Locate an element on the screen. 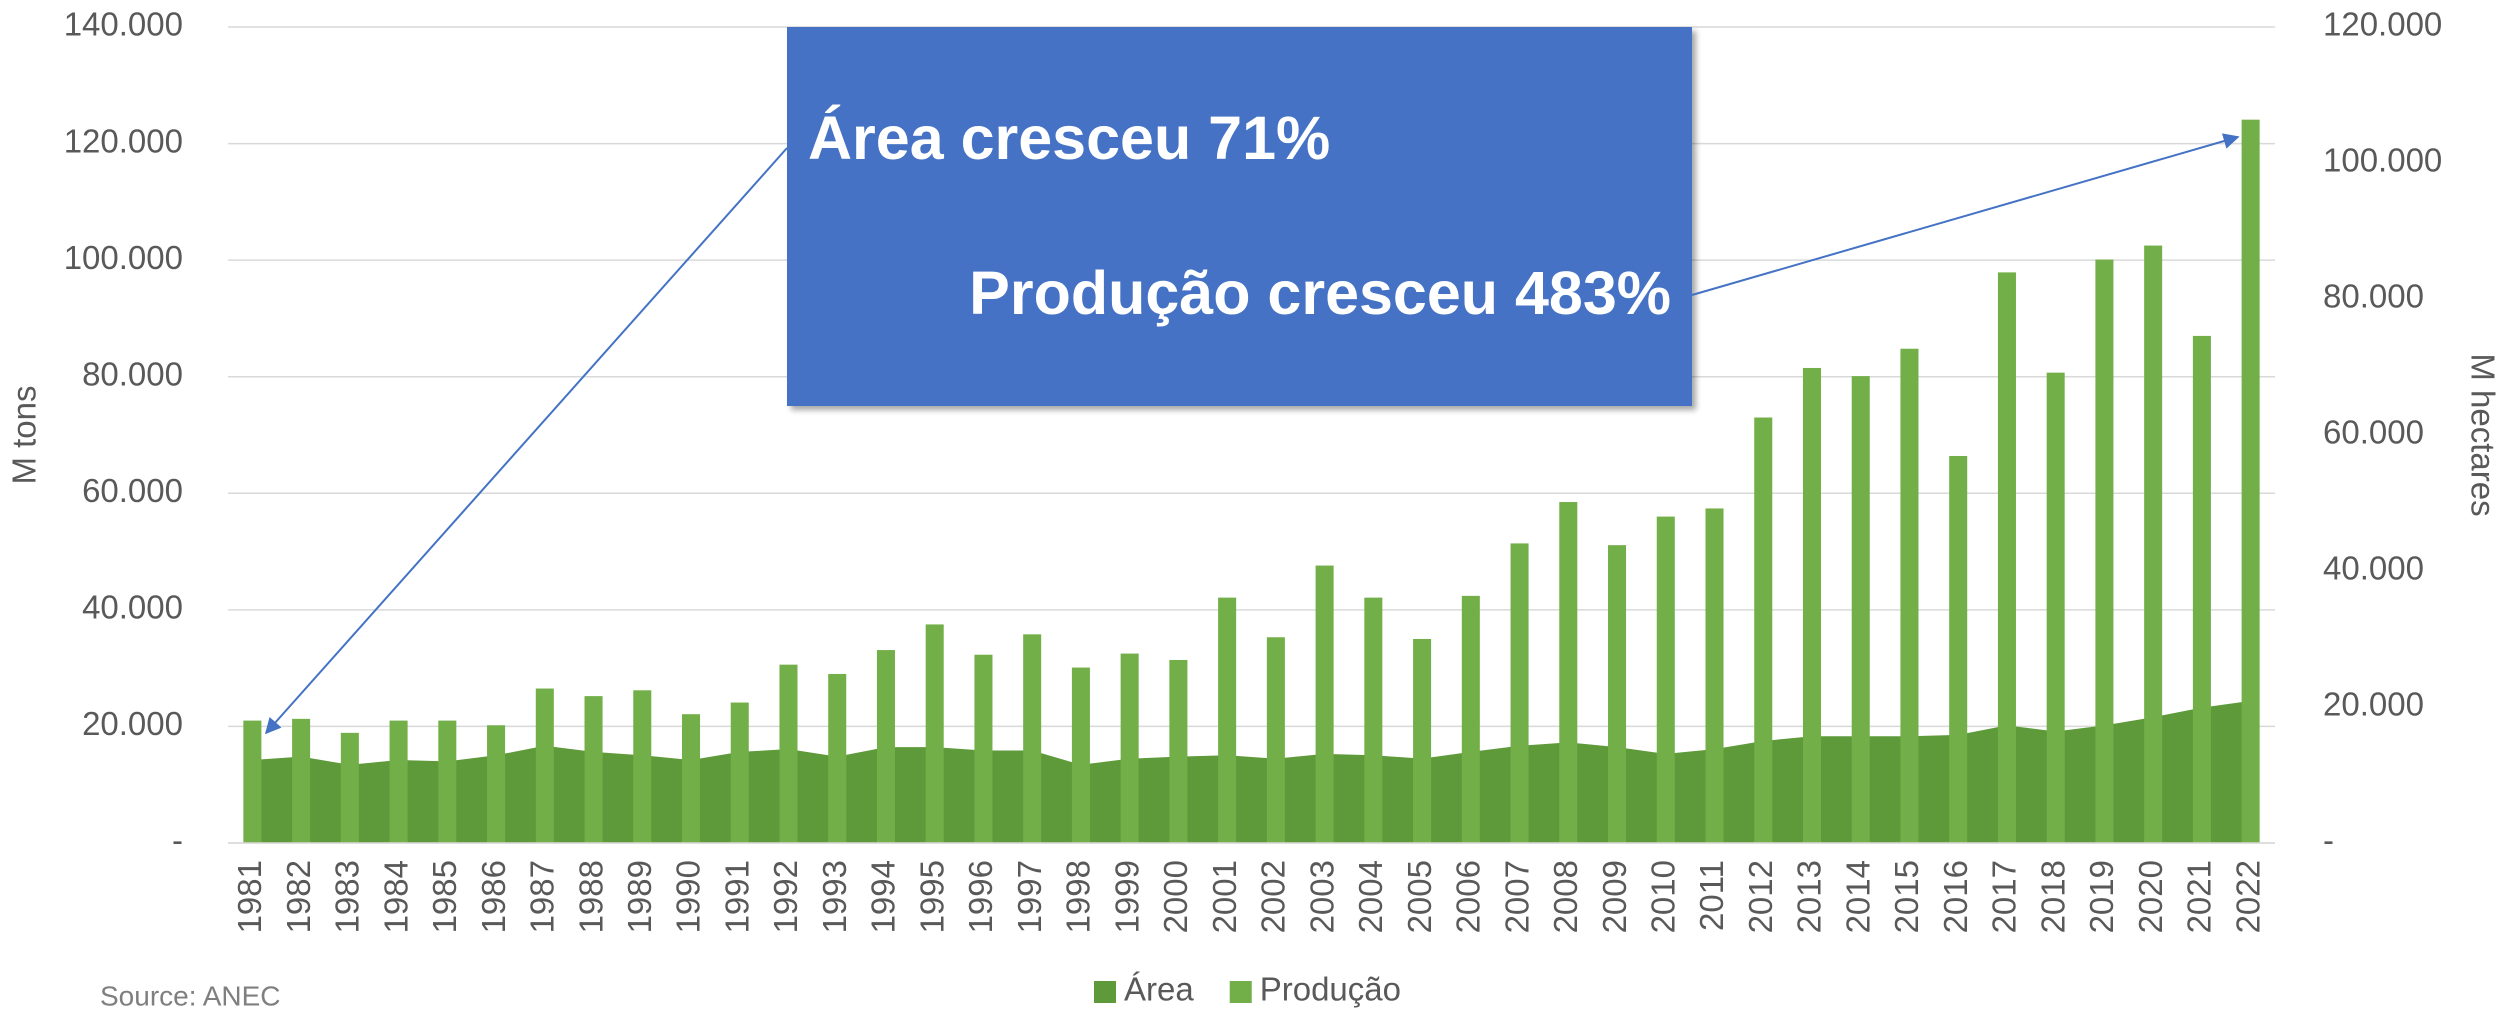 The image size is (2498, 1010). x-tick-label: 2014 is located at coordinates (1857, 896).